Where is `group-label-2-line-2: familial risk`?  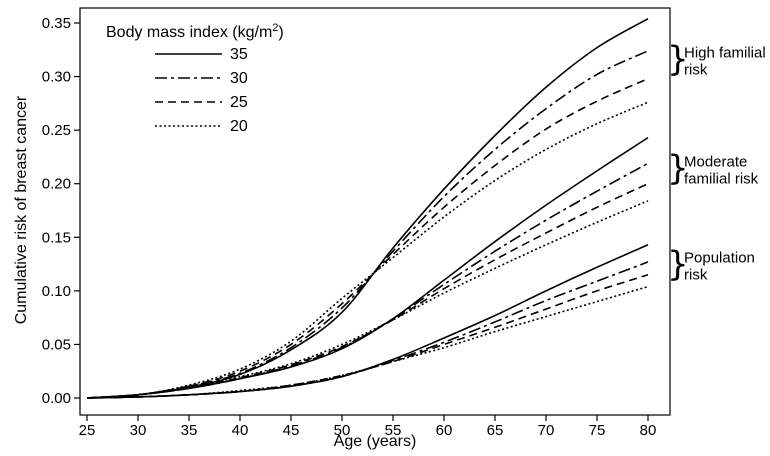 group-label-2-line-2: familial risk is located at coordinates (721, 178).